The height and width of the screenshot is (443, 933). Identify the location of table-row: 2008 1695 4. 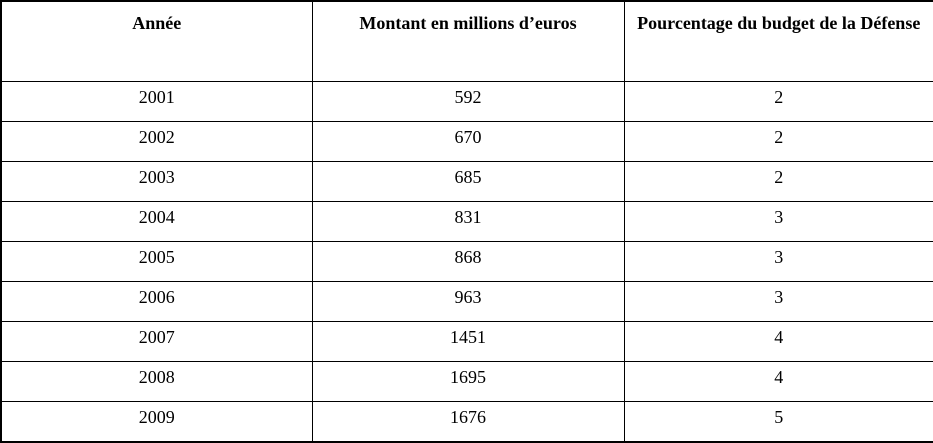
(466, 381).